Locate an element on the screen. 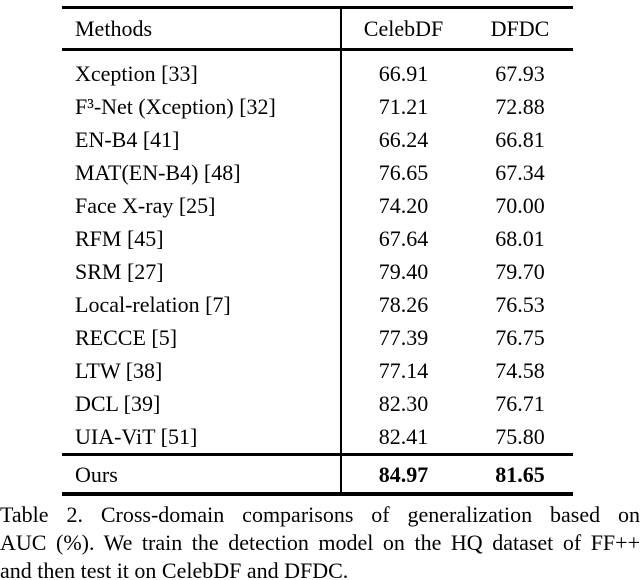  dfdc-cell: 67.93 is located at coordinates (520, 73).